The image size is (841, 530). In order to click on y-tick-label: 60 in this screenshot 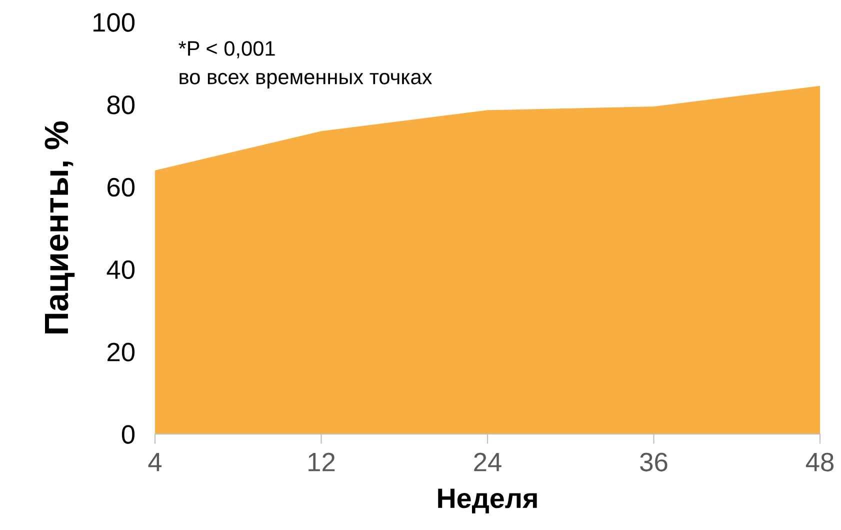, I will do `click(121, 187)`.